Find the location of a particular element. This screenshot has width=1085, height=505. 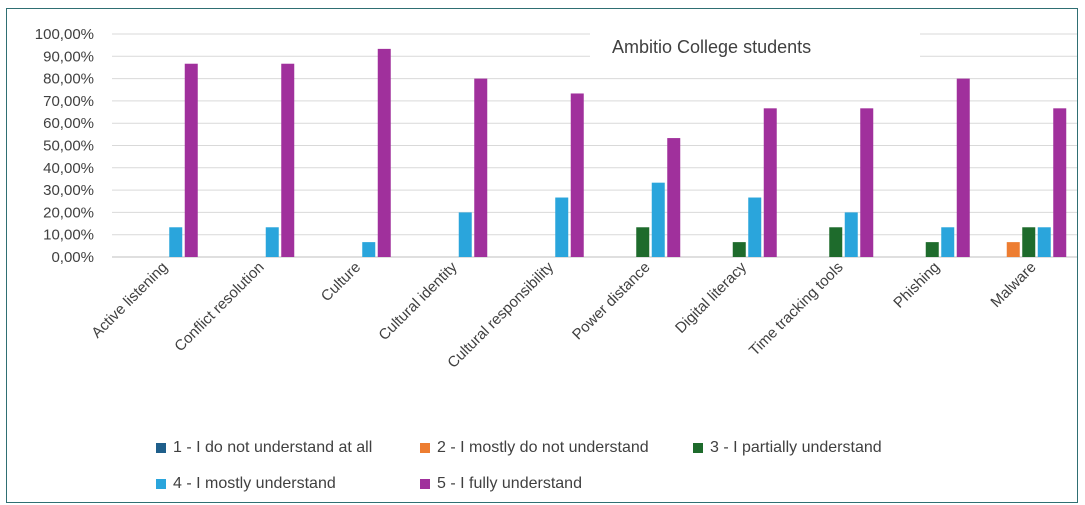

x-tick-label: Cultural identity is located at coordinates (417, 300).